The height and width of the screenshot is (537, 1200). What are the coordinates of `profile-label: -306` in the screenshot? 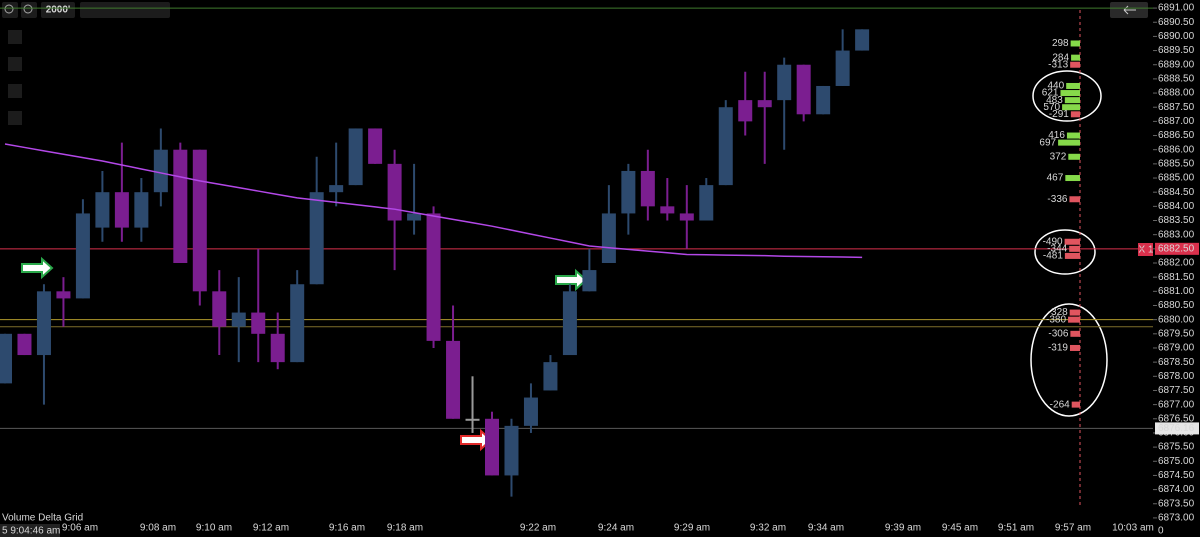 It's located at (1058, 333).